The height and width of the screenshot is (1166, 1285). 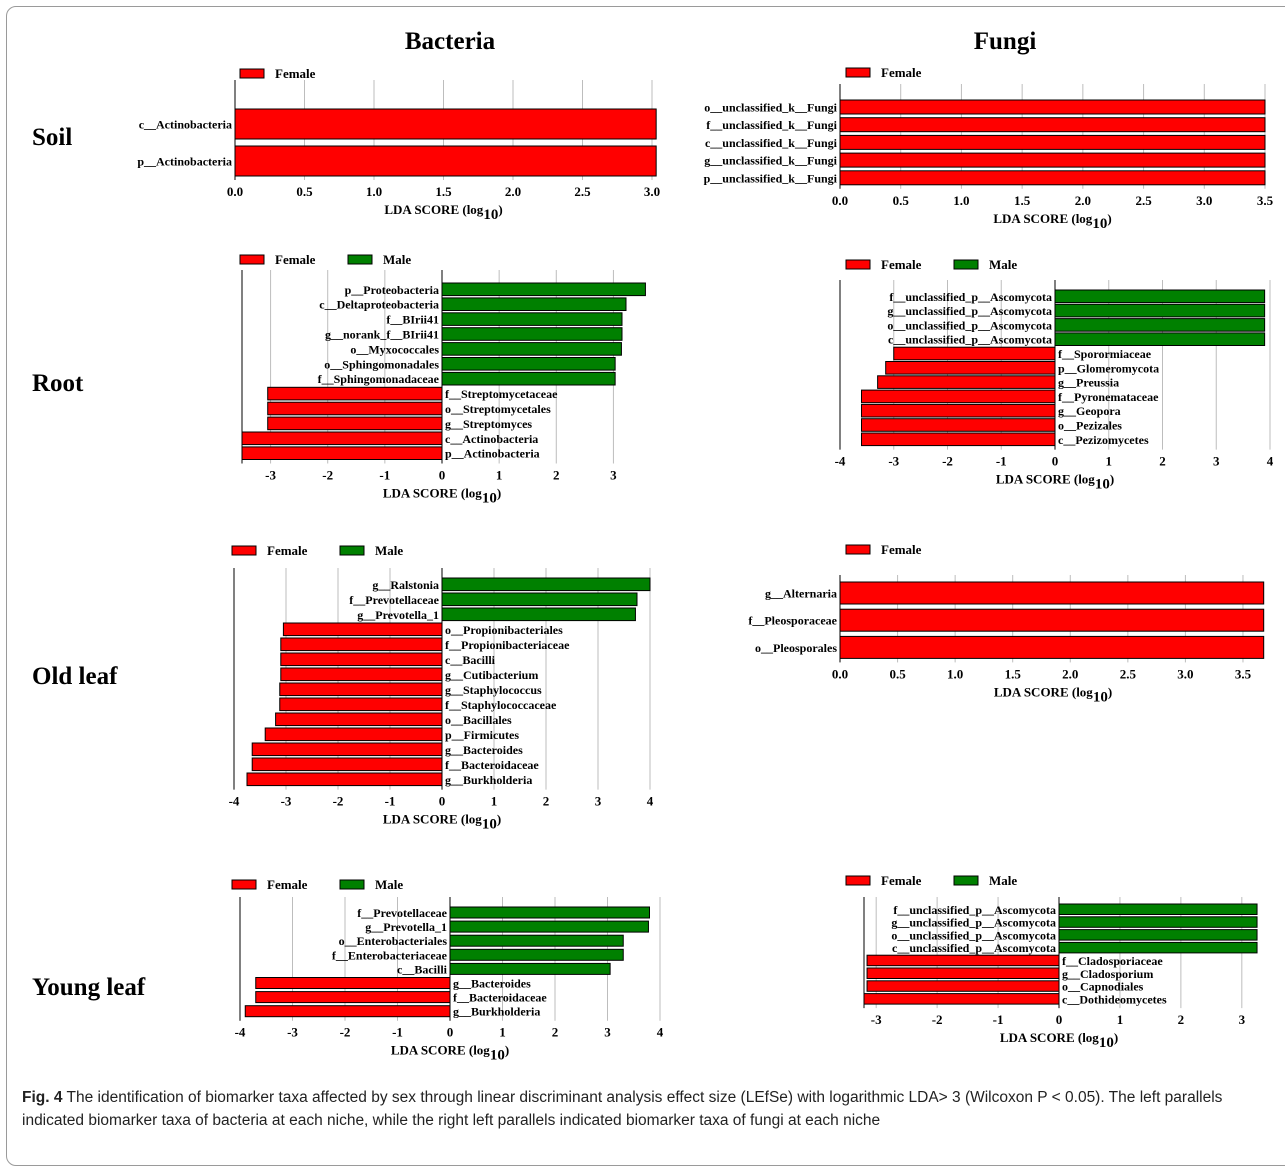 What do you see at coordinates (536, 954) in the screenshot?
I see `bar-f__Enterobacteriaceae` at bounding box center [536, 954].